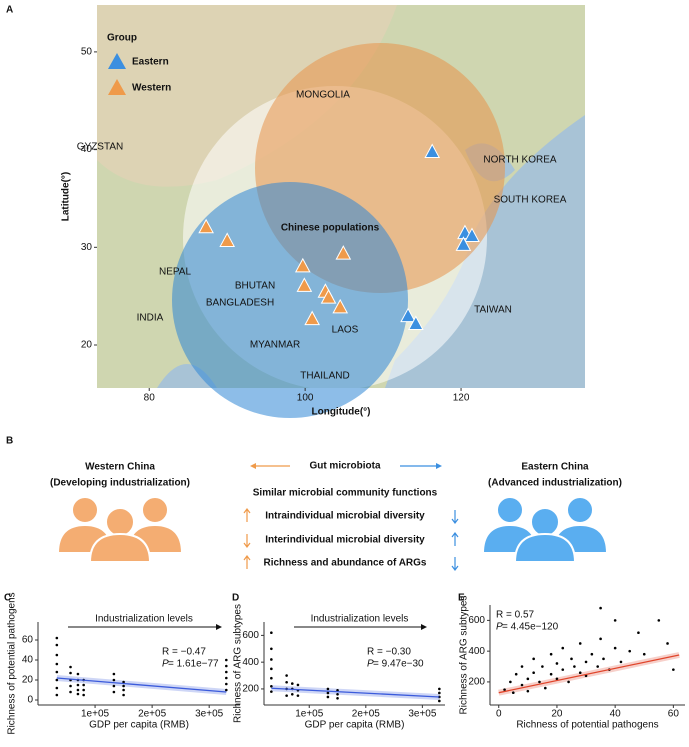 This screenshot has width=689, height=747. I want to click on stat-p-value: = 1.61e−77, so click(193, 664).